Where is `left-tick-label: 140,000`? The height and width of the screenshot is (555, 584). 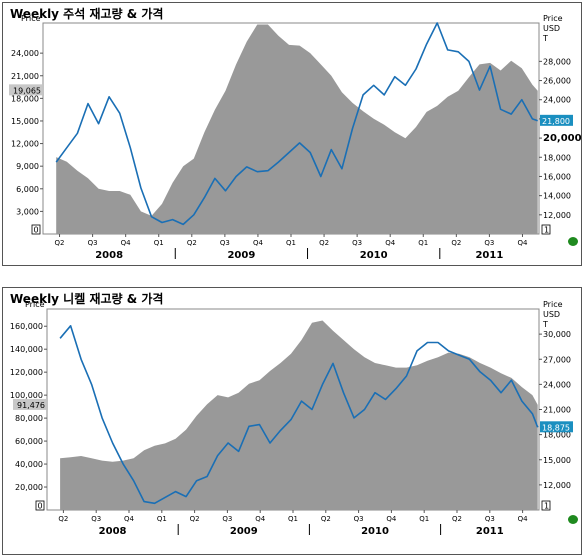 left-tick-label: 140,000 is located at coordinates (26, 349).